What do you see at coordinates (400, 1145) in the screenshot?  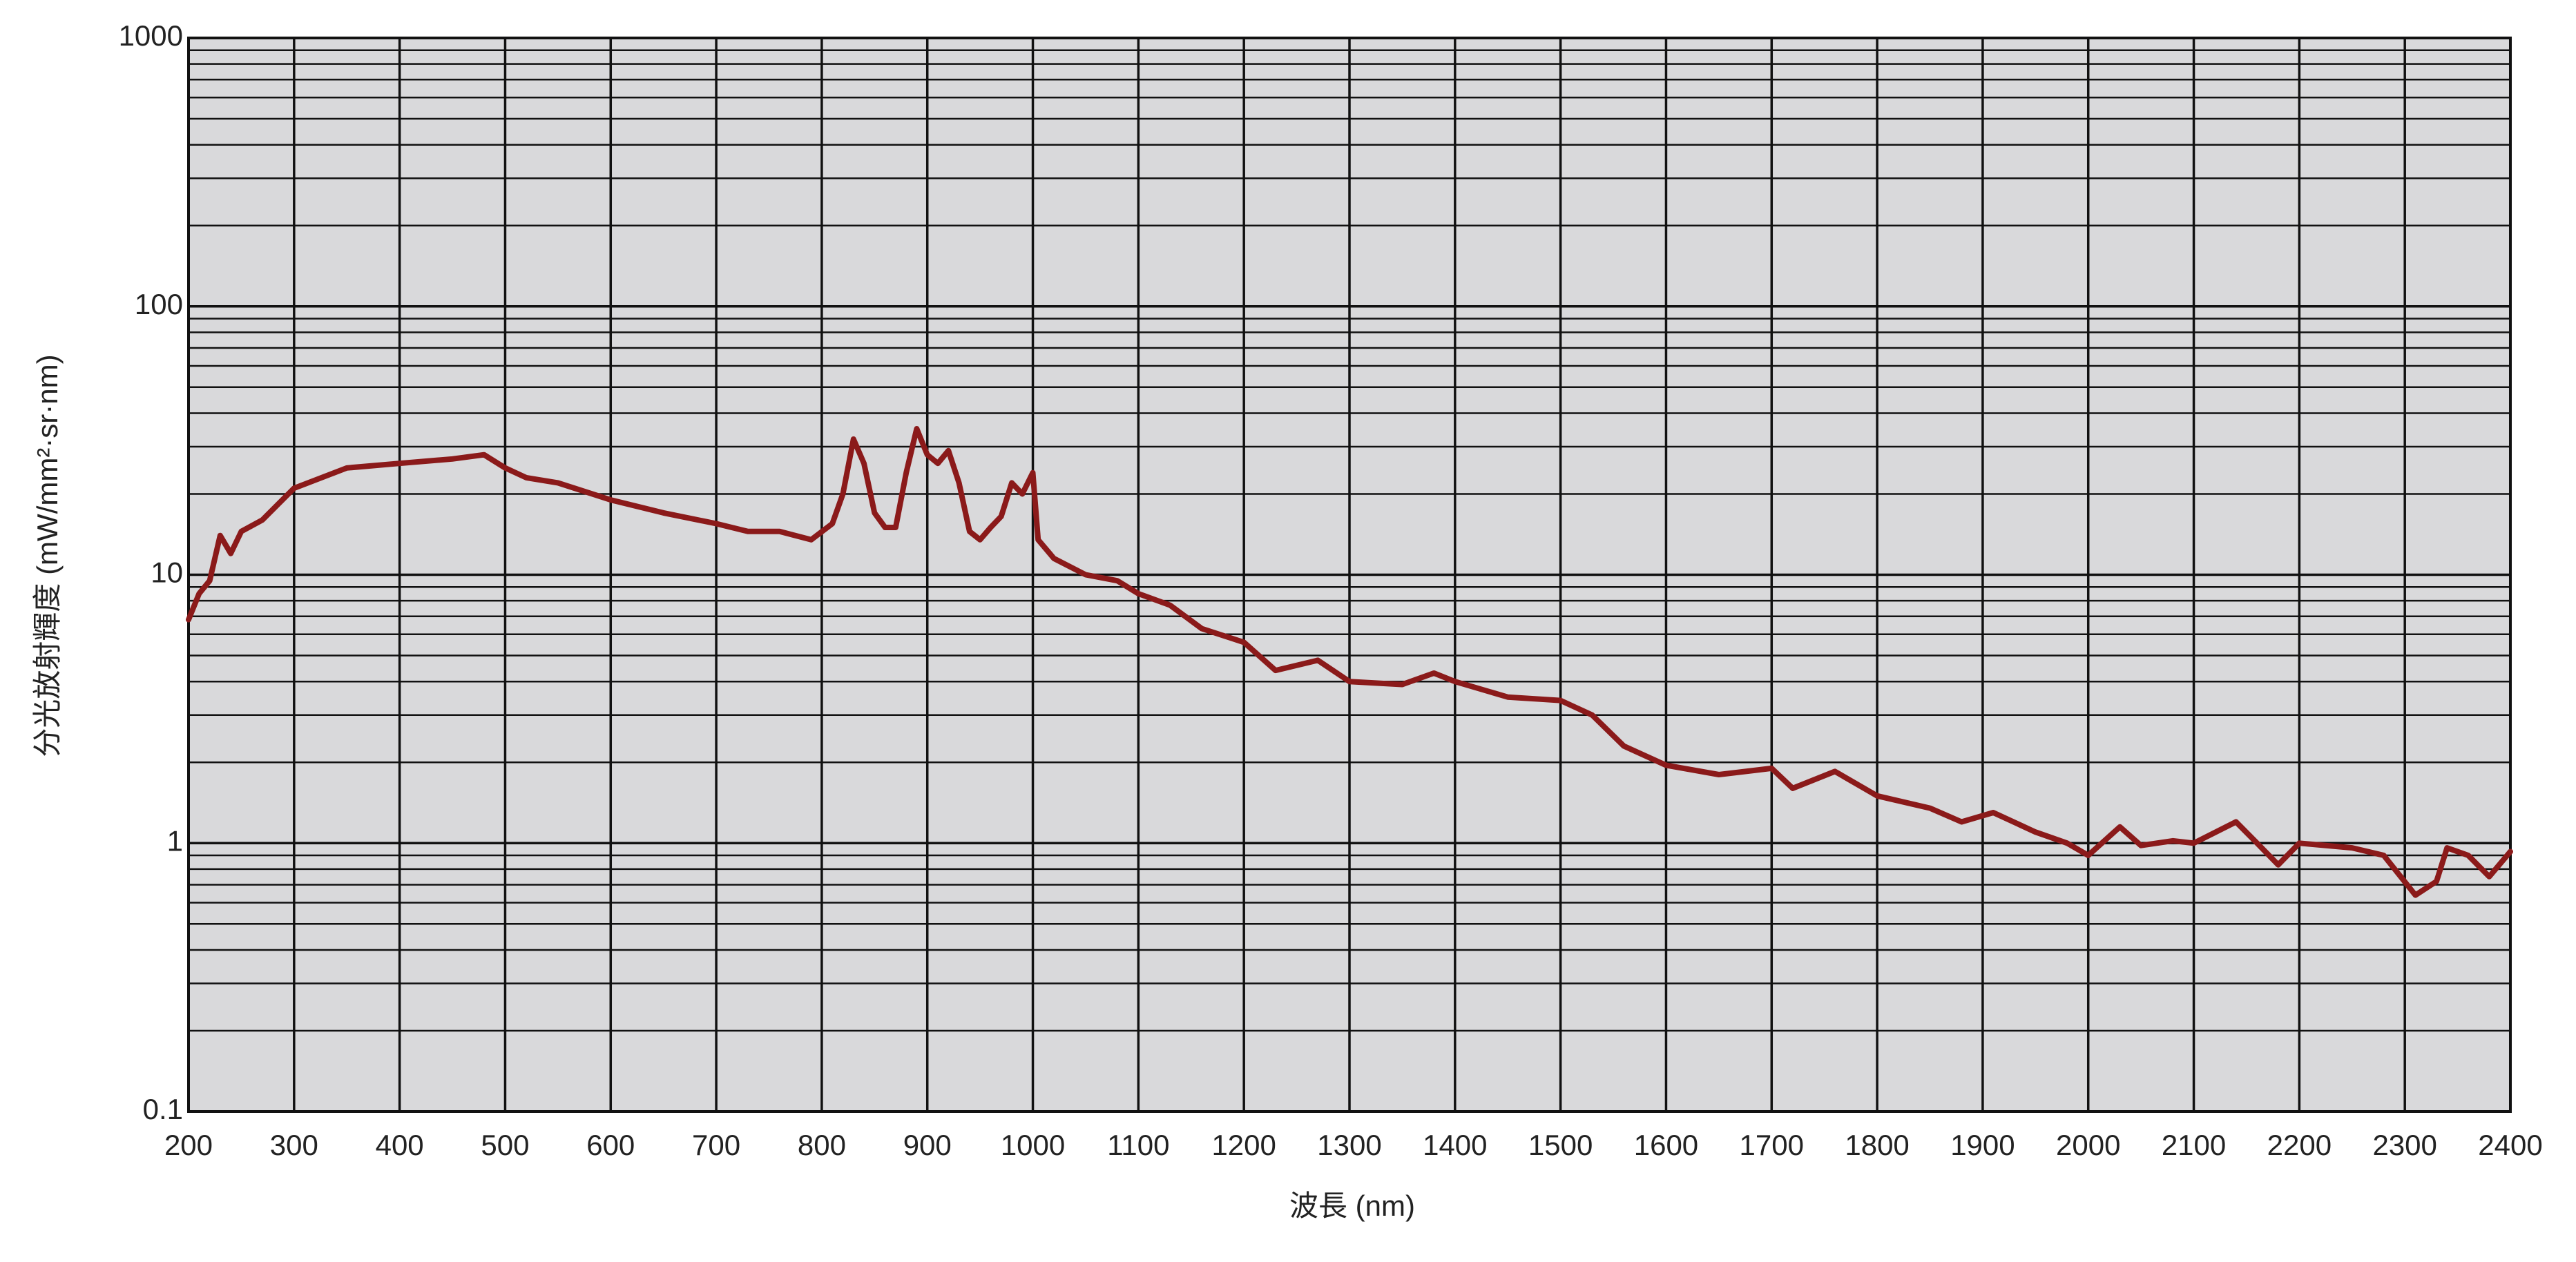 I see `x-tick-label: 400` at bounding box center [400, 1145].